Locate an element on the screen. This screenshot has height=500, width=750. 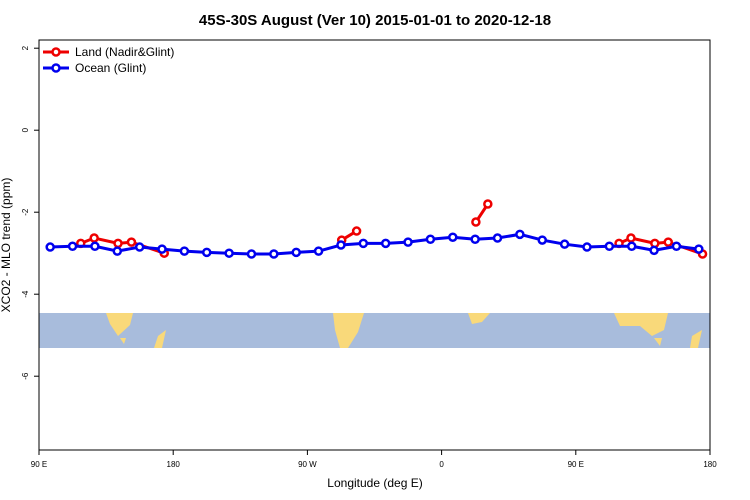
series-line is located at coordinates (375, 244).